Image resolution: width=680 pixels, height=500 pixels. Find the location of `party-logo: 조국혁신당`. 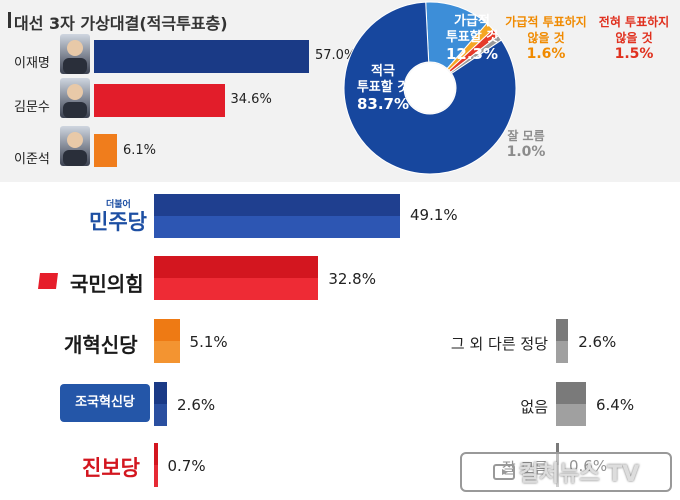

party-logo: 조국혁신당 is located at coordinates (105, 403).